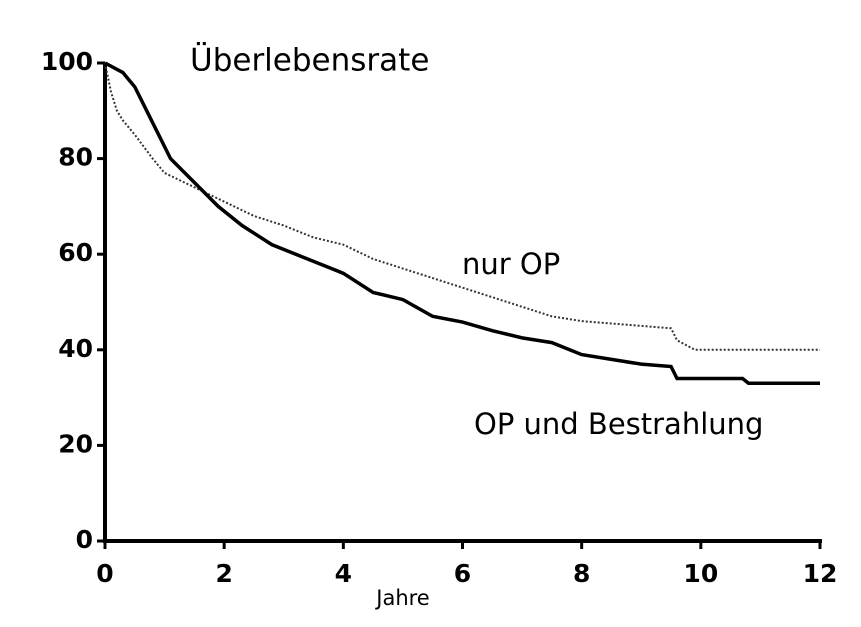 This screenshot has width=861, height=627. I want to click on x-tick-label: 2, so click(223, 573).